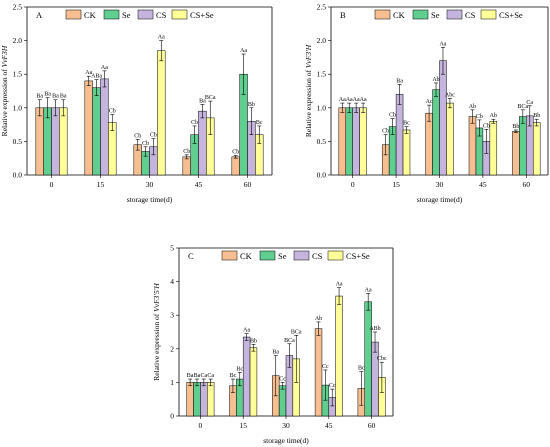 This screenshot has height=447, width=550. What do you see at coordinates (172, 281) in the screenshot?
I see `y-tick-label: 4` at bounding box center [172, 281].